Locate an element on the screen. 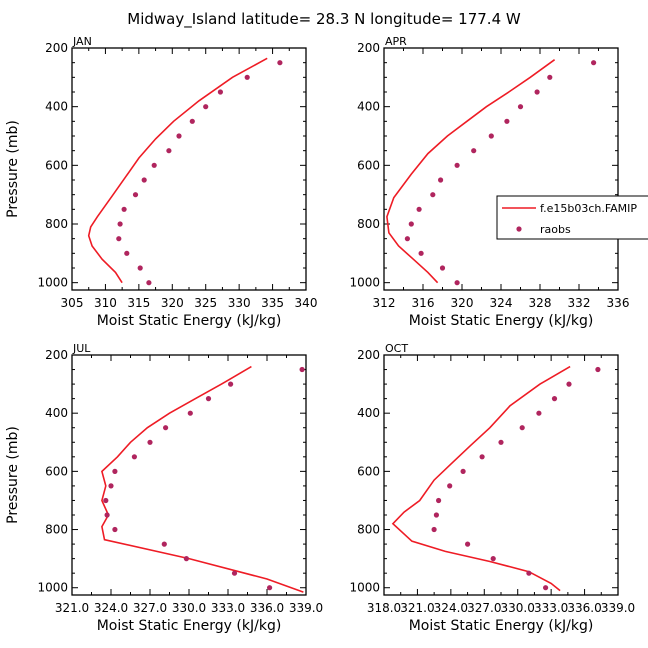 The height and width of the screenshot is (648, 648). x-tick-label: 325 is located at coordinates (205, 303).